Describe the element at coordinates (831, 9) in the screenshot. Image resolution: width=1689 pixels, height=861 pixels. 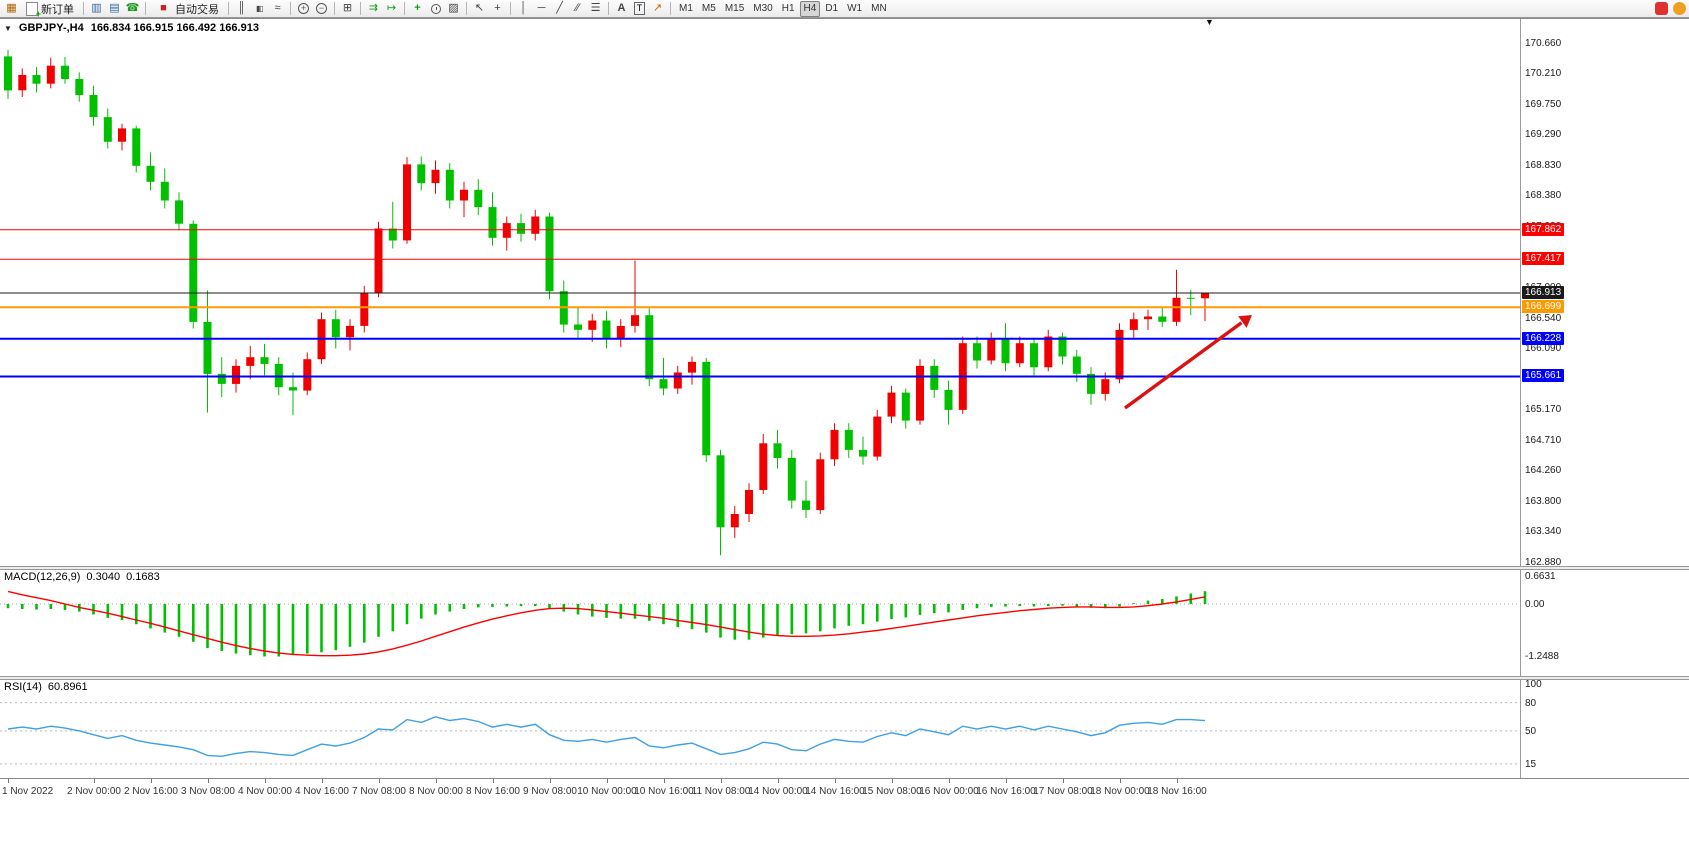
I see `timeframe-d1-button: D1` at that location.